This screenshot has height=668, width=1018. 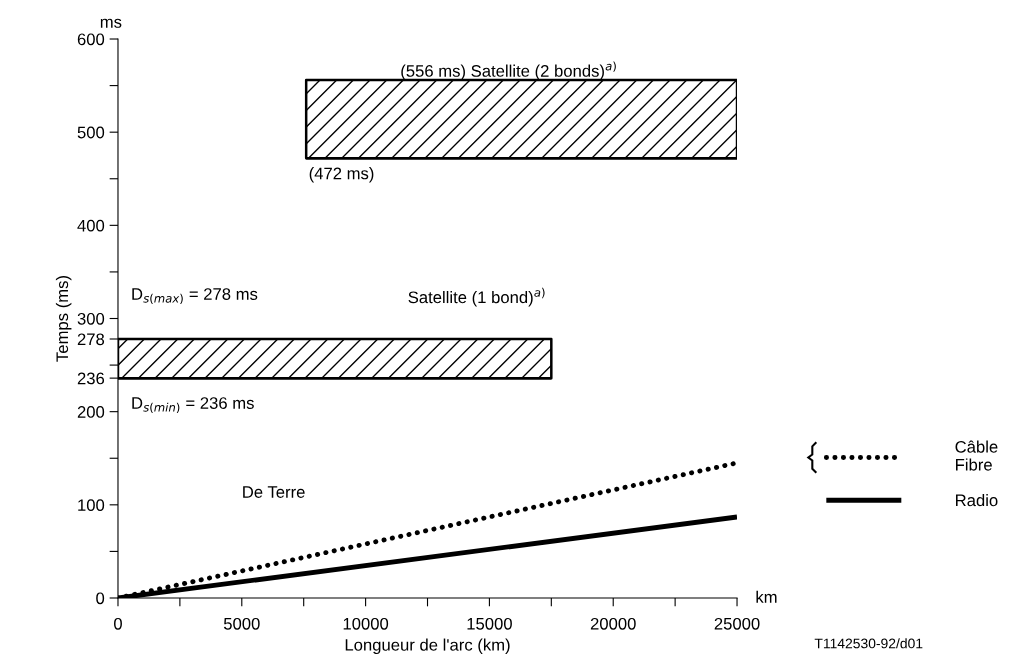 I want to click on annotation: De Terre, so click(x=274, y=492).